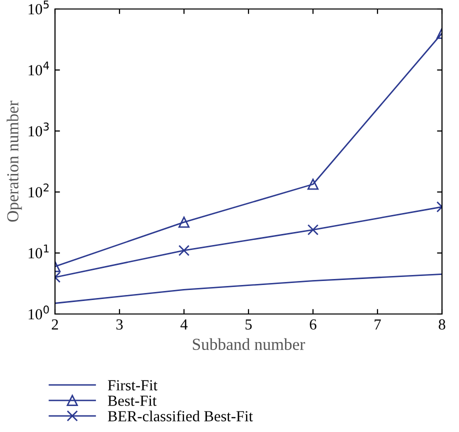 The width and height of the screenshot is (459, 432). I want to click on x-tick-label: 4, so click(184, 324).